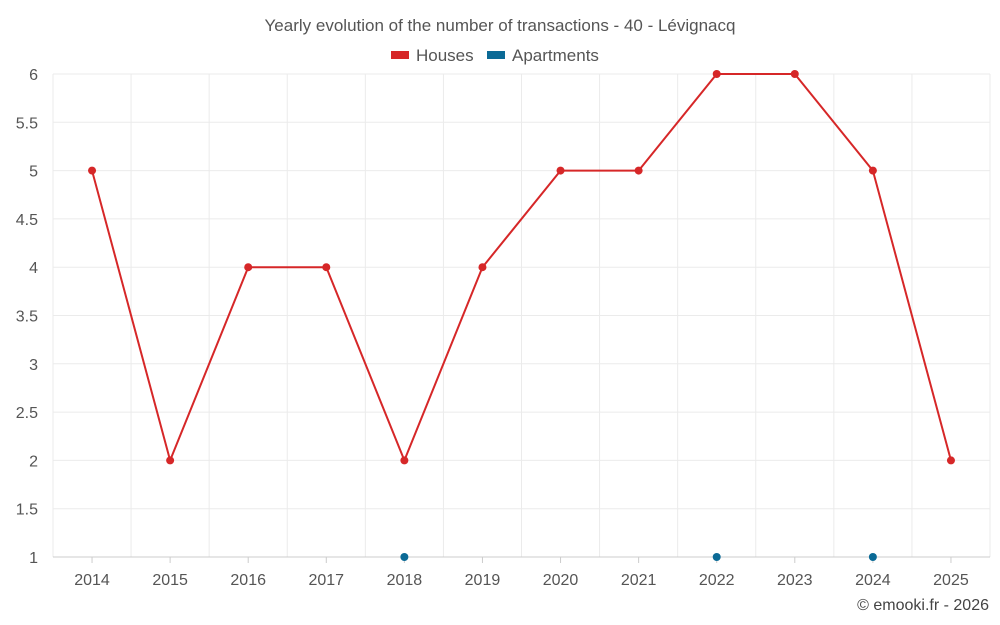 The width and height of the screenshot is (1000, 625). Describe the element at coordinates (33, 461) in the screenshot. I see `y-tick-label: 2` at that location.